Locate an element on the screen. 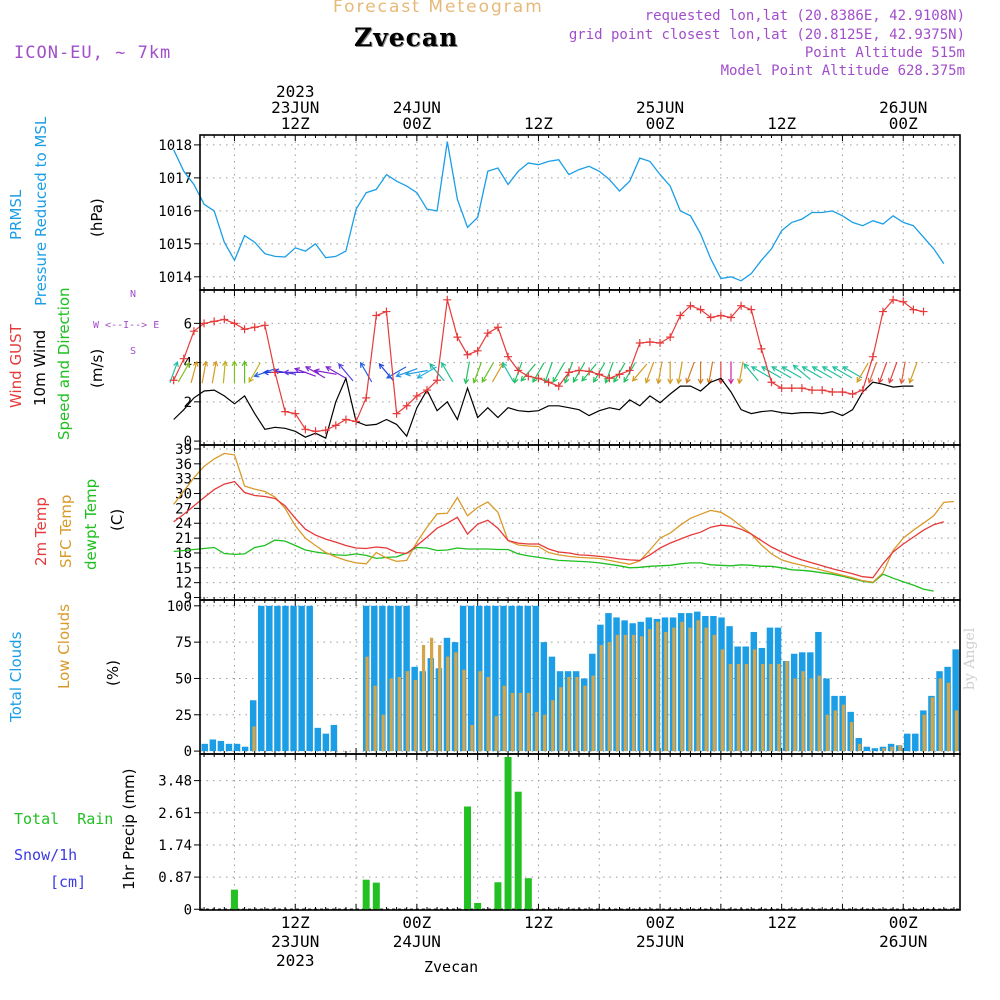 This screenshot has width=1000, height=1000. top-time-label: 12Z is located at coordinates (781, 123).